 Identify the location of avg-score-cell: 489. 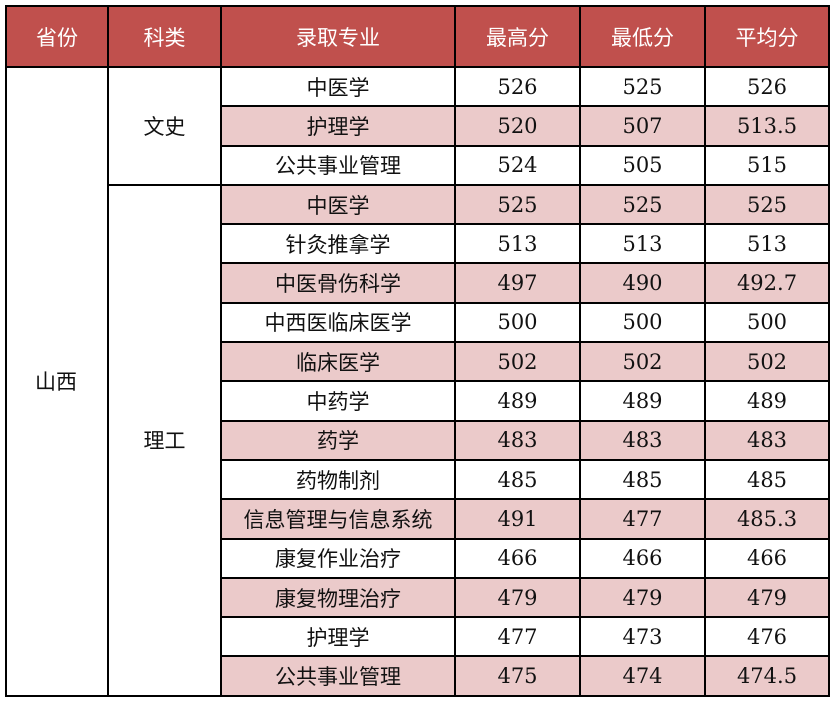
(767, 401).